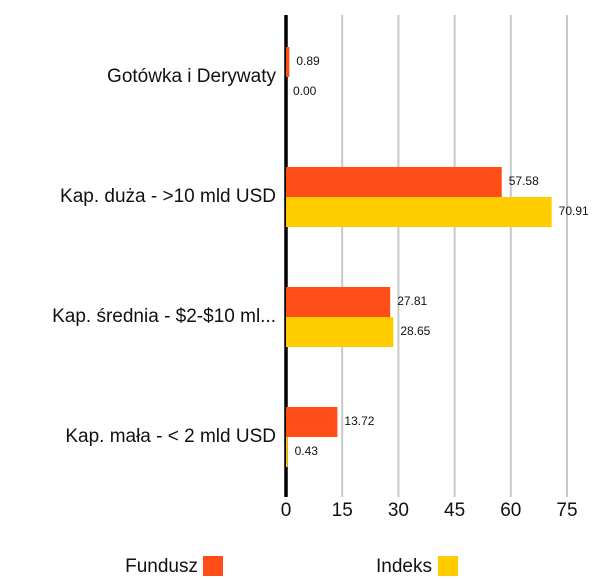  I want to click on legend-label: Fundusz, so click(161, 566).